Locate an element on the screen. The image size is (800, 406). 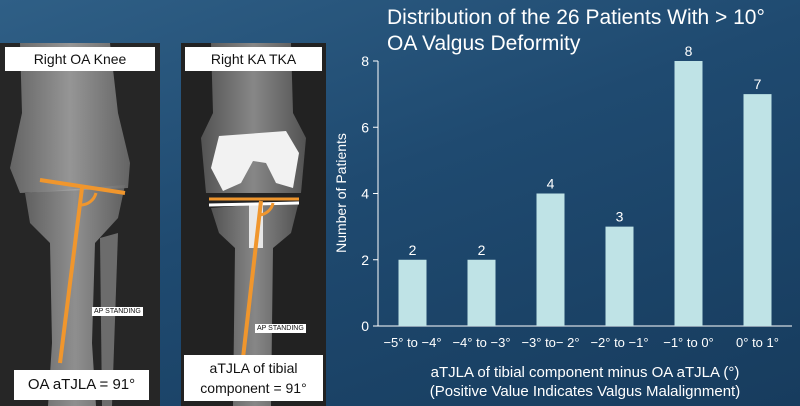
y-tick-label: 0 is located at coordinates (365, 326).